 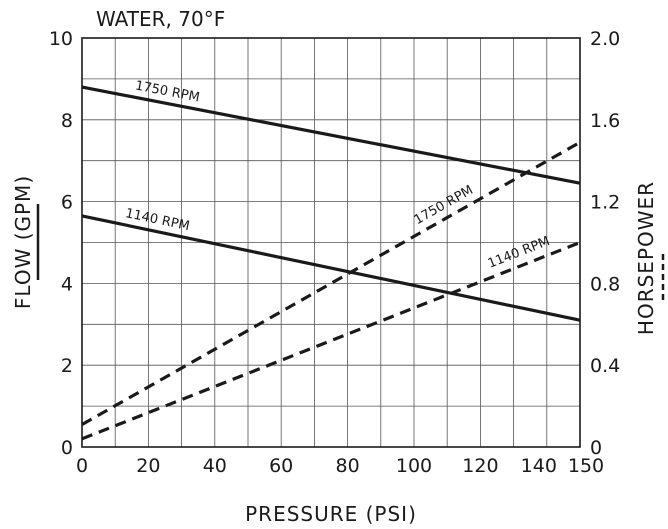 What do you see at coordinates (605, 39) in the screenshot?
I see `right-tick-label: 2.0` at bounding box center [605, 39].